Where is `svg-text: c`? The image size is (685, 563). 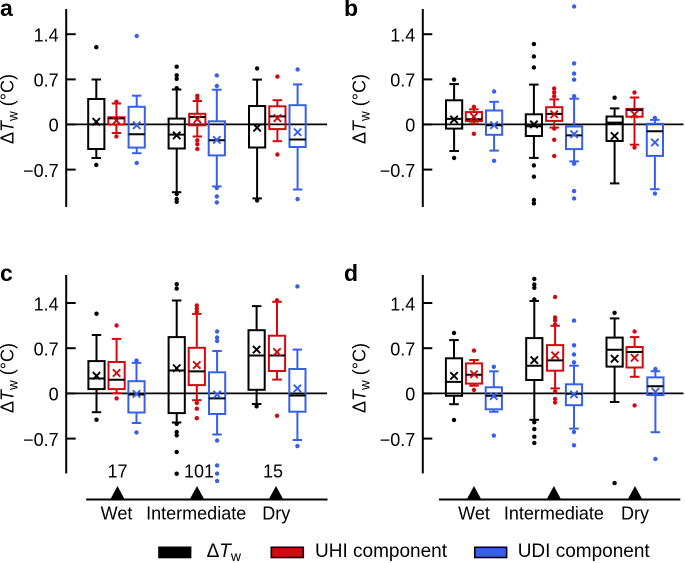 svg-text: c is located at coordinates (6, 273).